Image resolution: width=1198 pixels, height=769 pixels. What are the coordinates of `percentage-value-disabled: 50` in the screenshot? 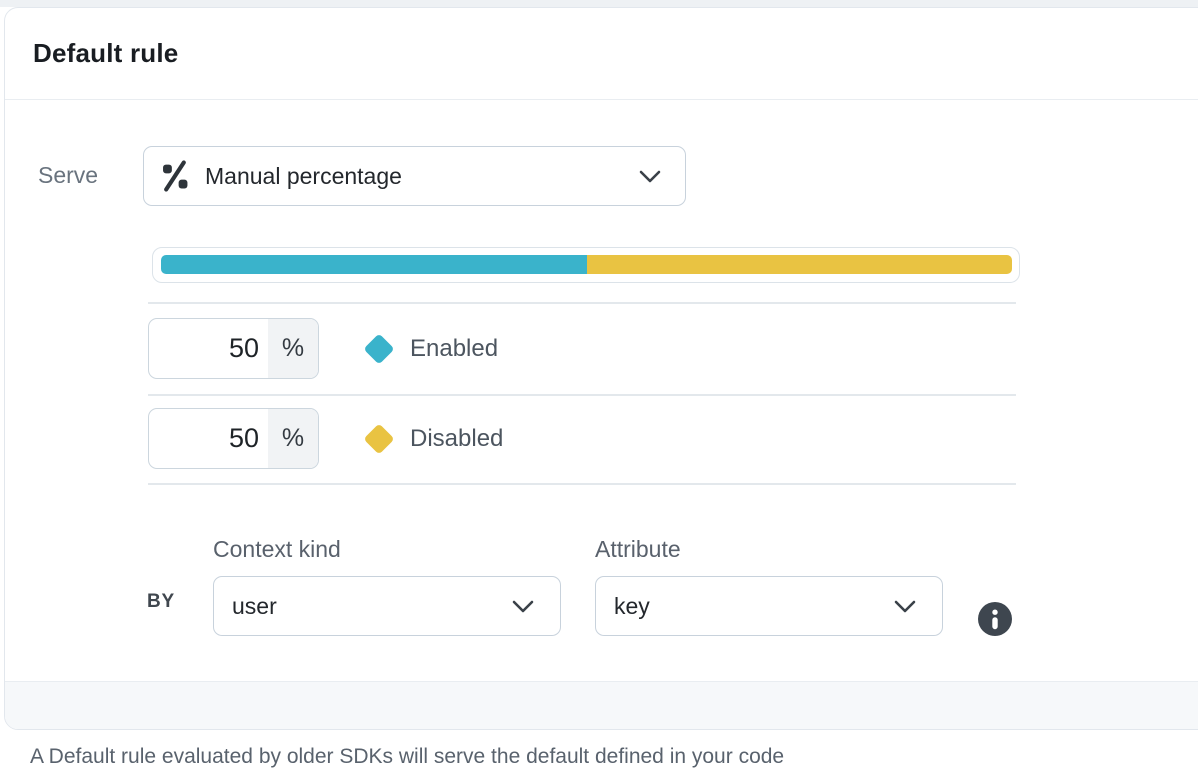 It's located at (243, 438).